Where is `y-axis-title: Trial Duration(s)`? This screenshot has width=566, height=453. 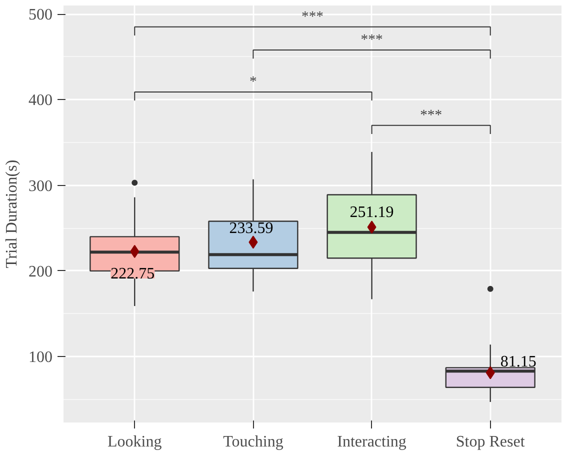
y-axis-title: Trial Duration(s) is located at coordinates (12, 214).